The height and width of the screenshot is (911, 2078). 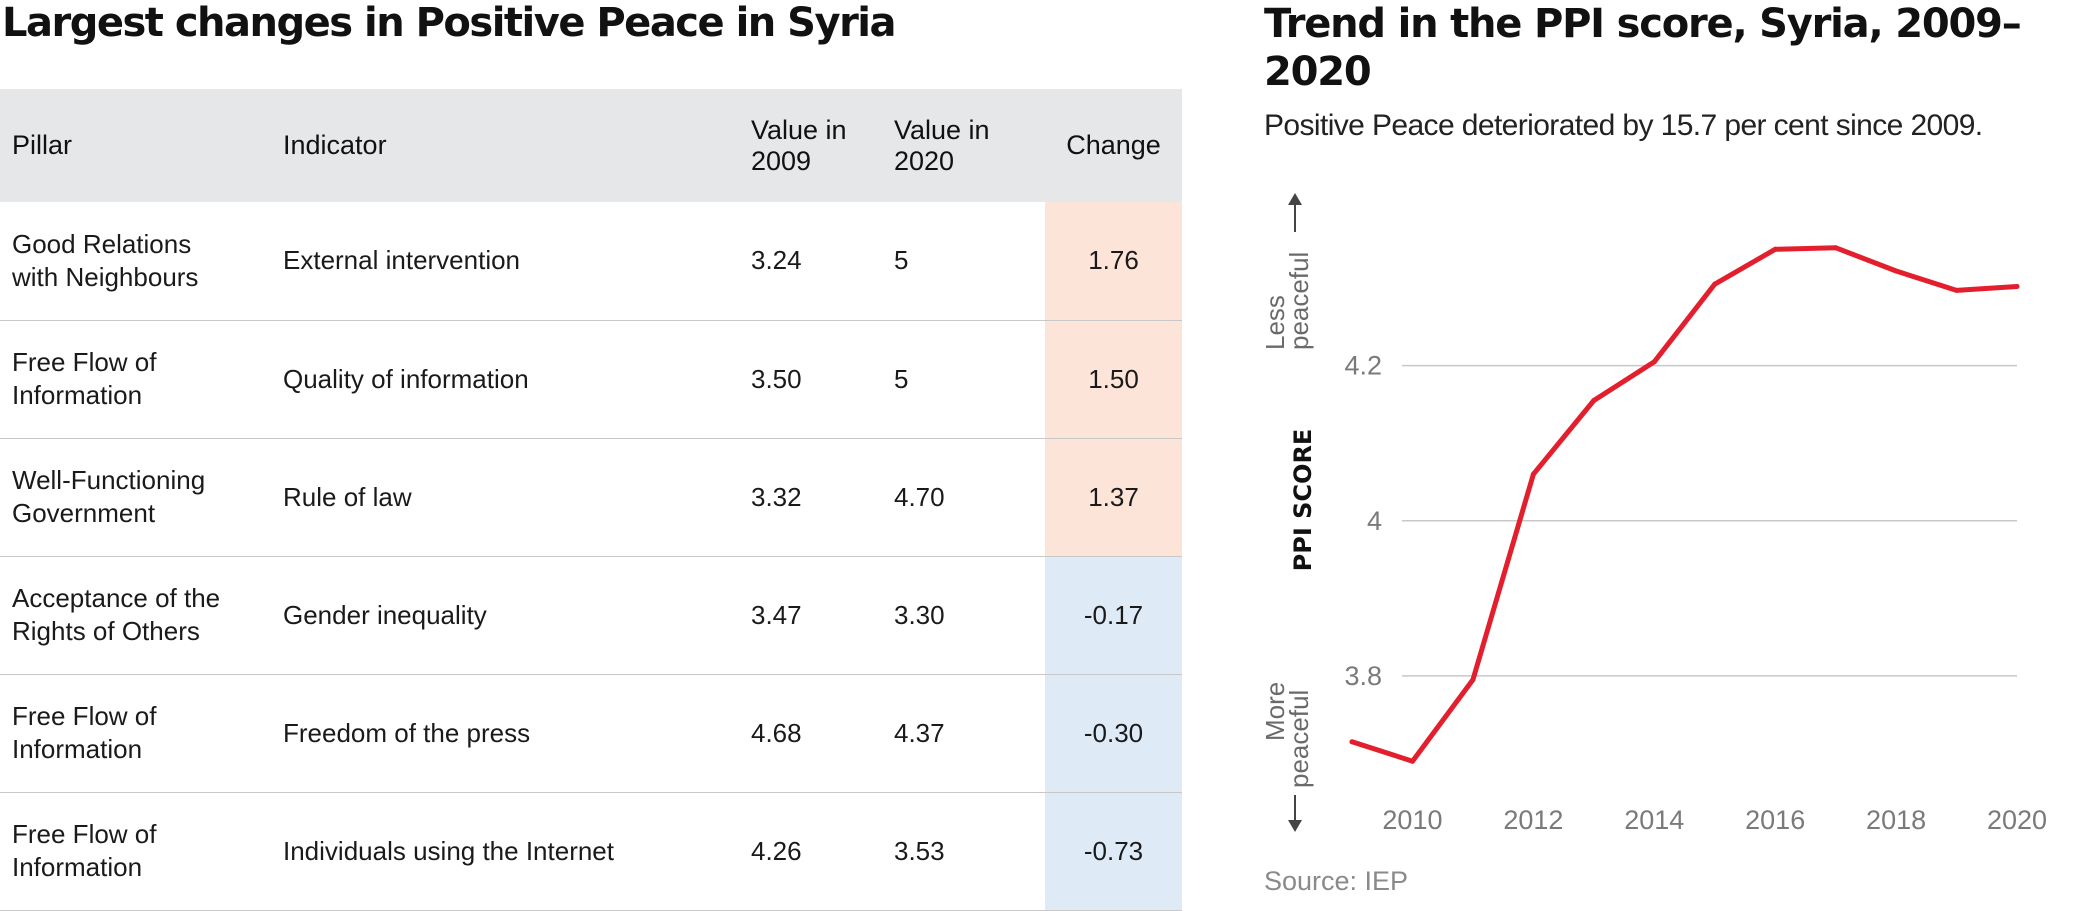 What do you see at coordinates (776, 850) in the screenshot?
I see `cell-value-2009: 4.26` at bounding box center [776, 850].